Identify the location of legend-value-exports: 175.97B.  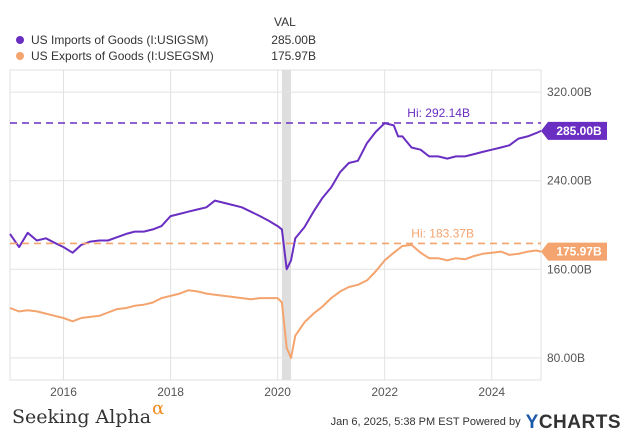
(293, 56).